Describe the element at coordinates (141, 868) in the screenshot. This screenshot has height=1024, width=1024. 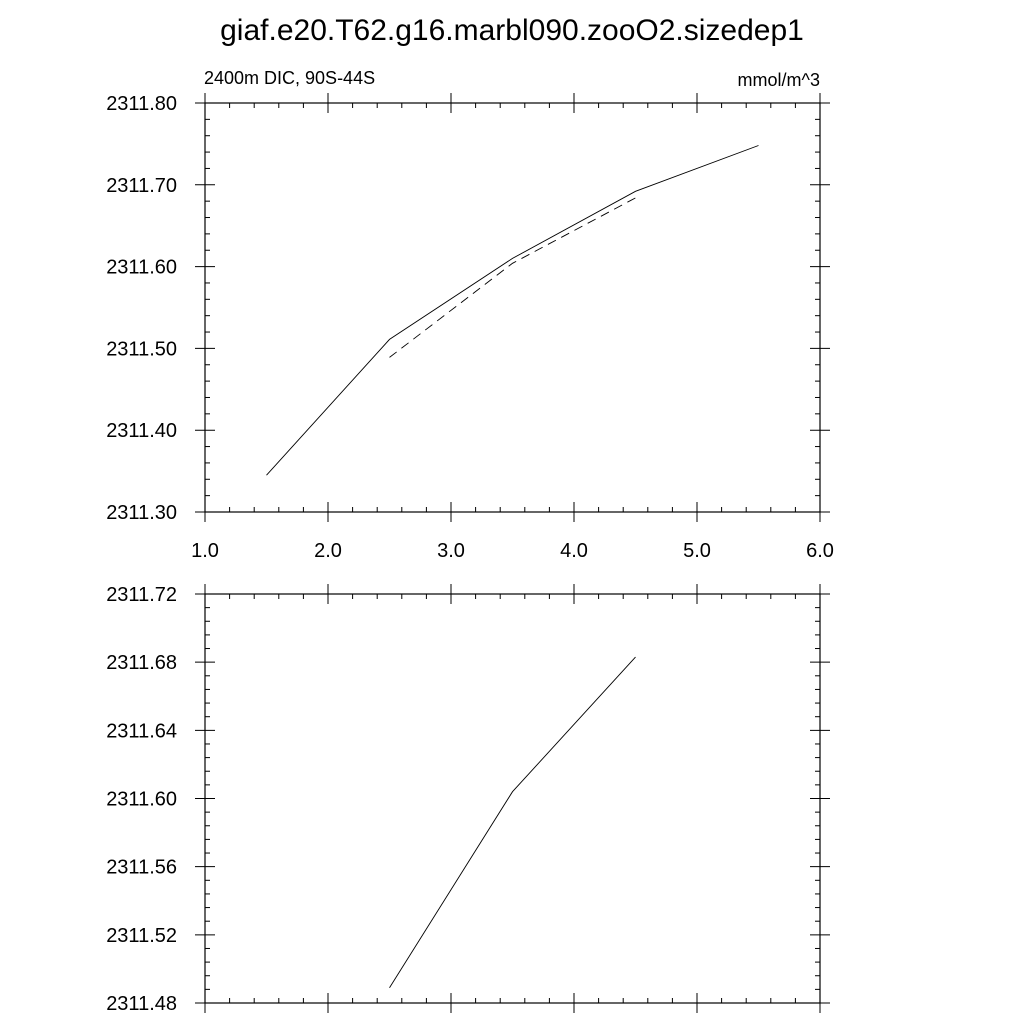
I see `y-tick-label: 2311.56` at that location.